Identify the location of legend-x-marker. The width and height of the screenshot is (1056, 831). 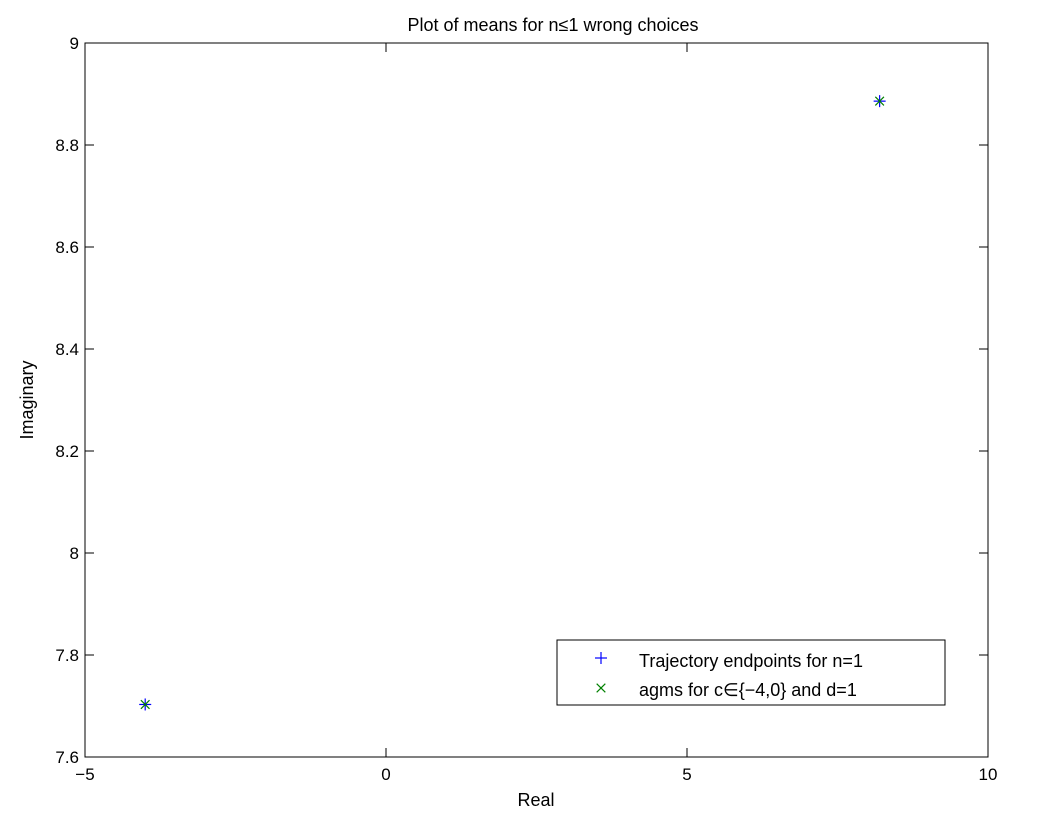
(601, 688).